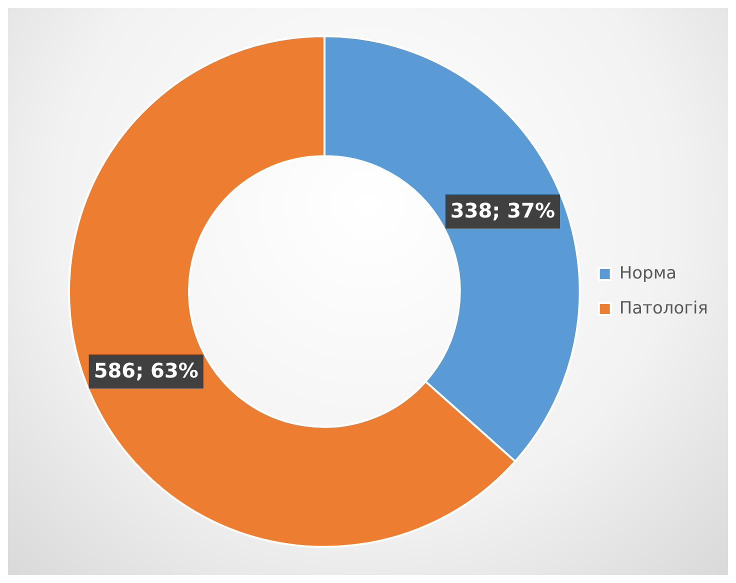 The image size is (736, 583). Describe the element at coordinates (503, 210) in the screenshot. I see `data-label: 338; 37%` at that location.